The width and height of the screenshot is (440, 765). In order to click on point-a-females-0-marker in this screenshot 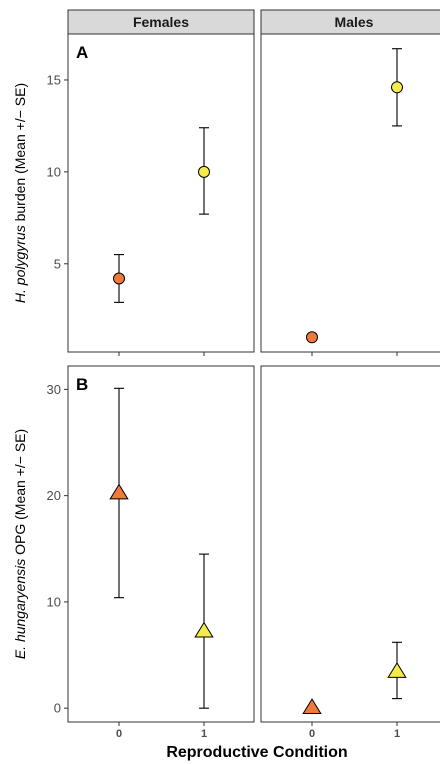, I will do `click(119, 278)`.